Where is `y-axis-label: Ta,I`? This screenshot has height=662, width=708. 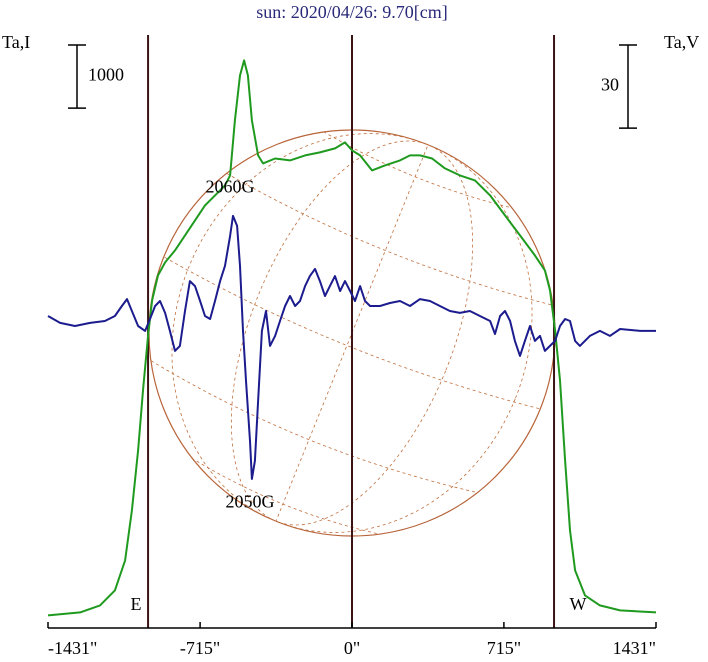 y-axis-label: Ta,I is located at coordinates (16, 42).